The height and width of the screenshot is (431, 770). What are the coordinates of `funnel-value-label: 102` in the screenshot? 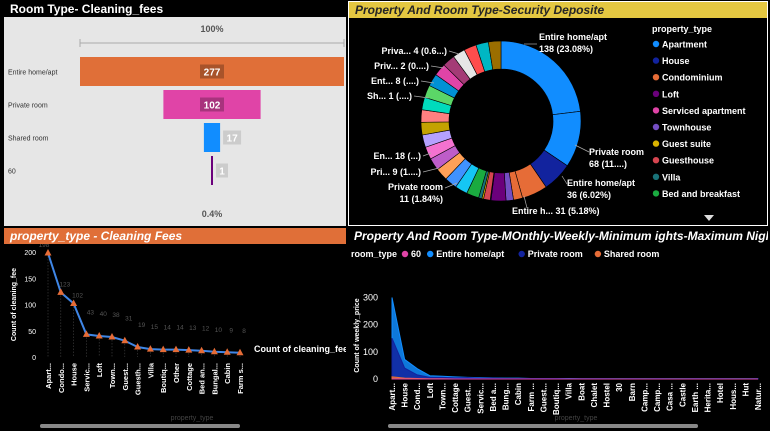 It's located at (212, 106).